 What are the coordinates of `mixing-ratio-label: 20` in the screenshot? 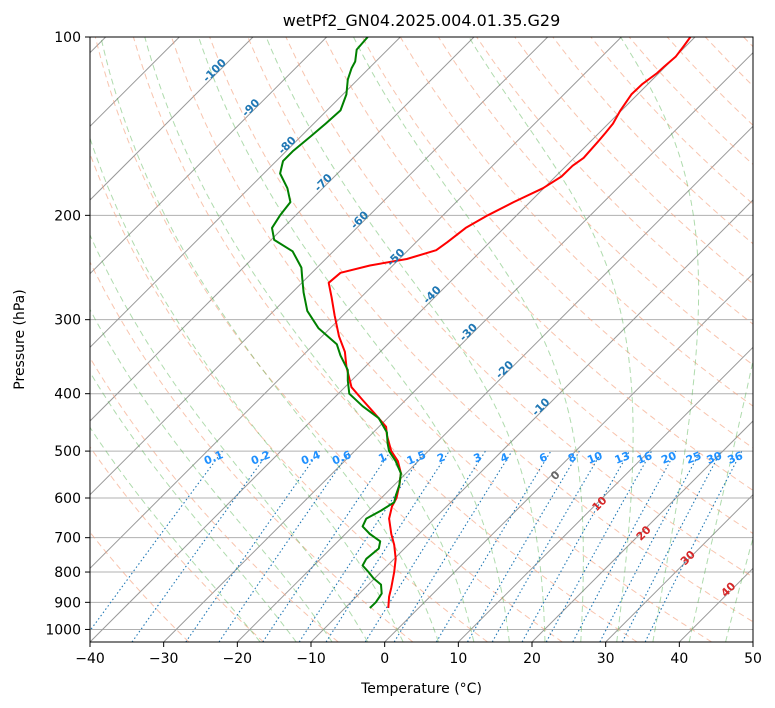 It's located at (668, 458).